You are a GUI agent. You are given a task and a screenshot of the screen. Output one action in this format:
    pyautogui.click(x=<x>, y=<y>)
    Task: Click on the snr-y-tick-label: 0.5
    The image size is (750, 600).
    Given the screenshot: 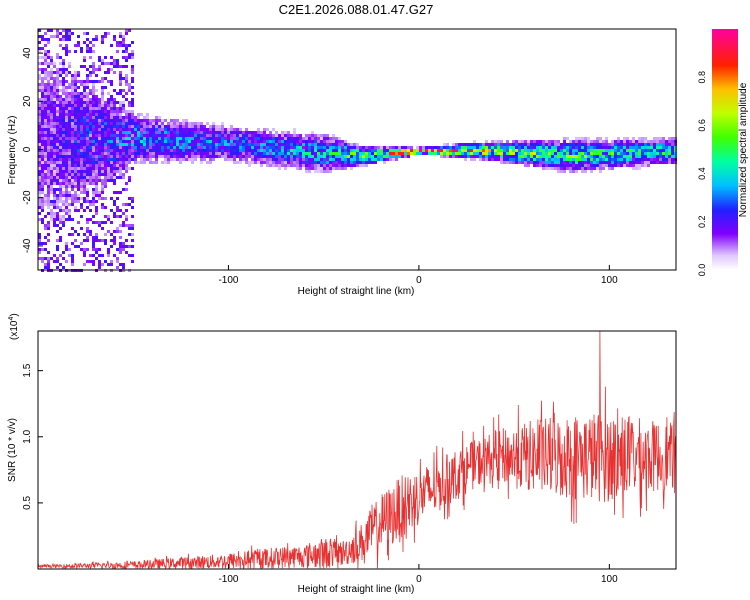 What is the action you would take?
    pyautogui.click(x=27, y=503)
    